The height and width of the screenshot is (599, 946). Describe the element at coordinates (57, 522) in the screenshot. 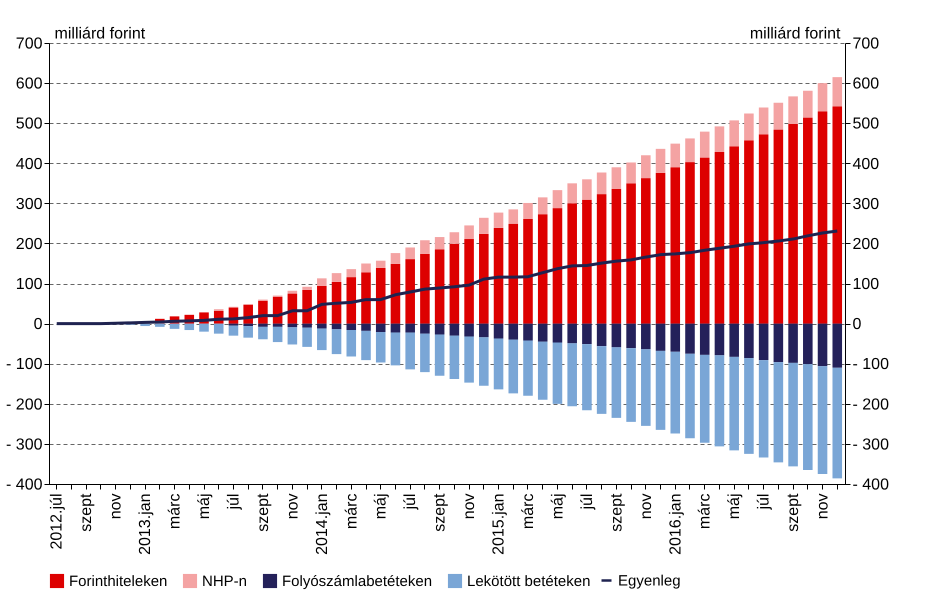

I see `x-tick-label: 2012.júl` at that location.